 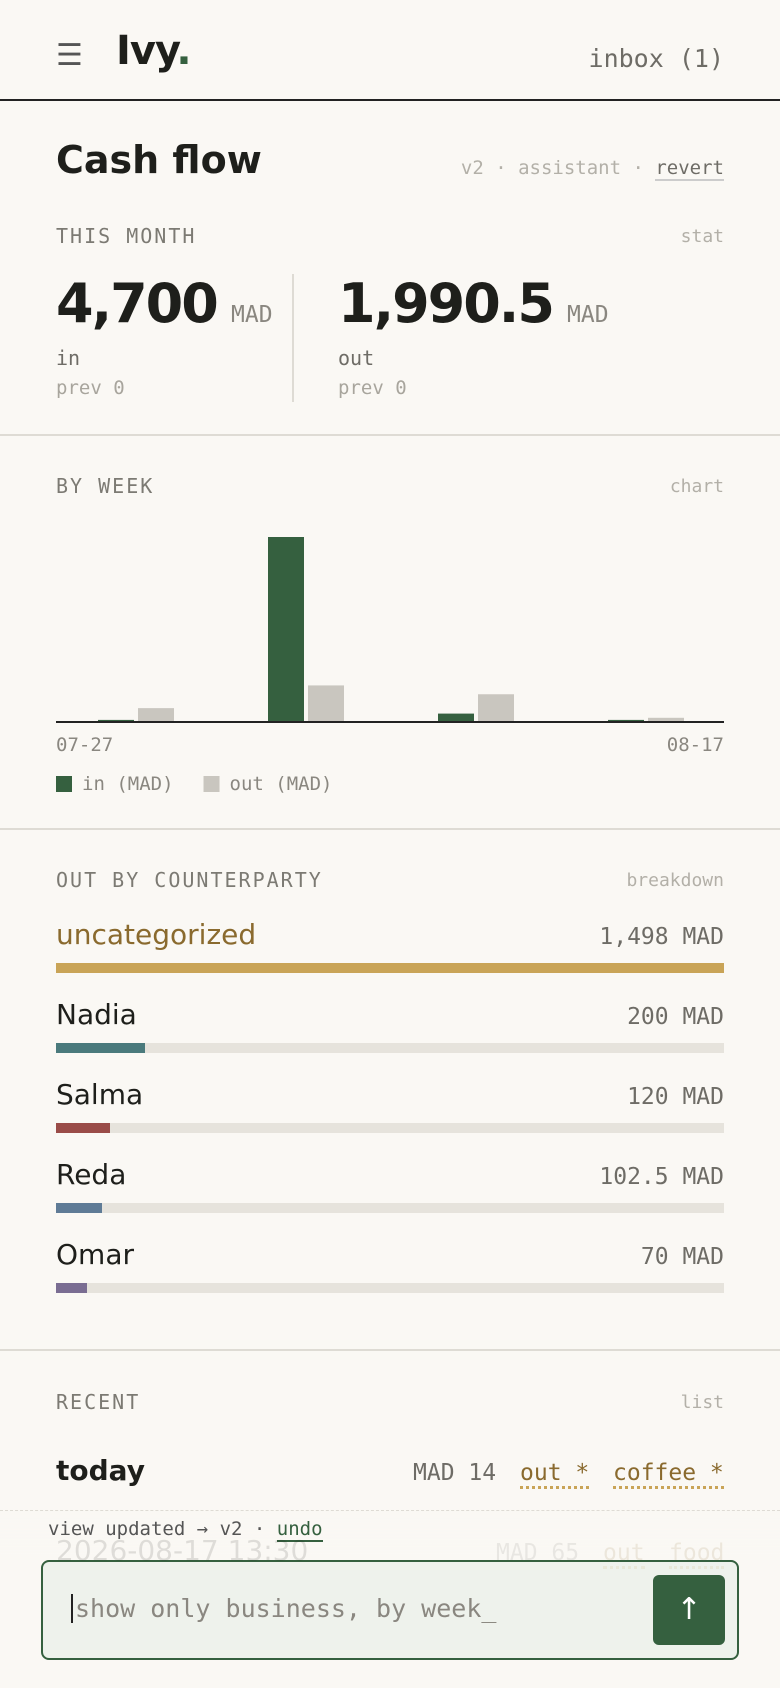 I want to click on section-label: BY WEEK, so click(x=105, y=486).